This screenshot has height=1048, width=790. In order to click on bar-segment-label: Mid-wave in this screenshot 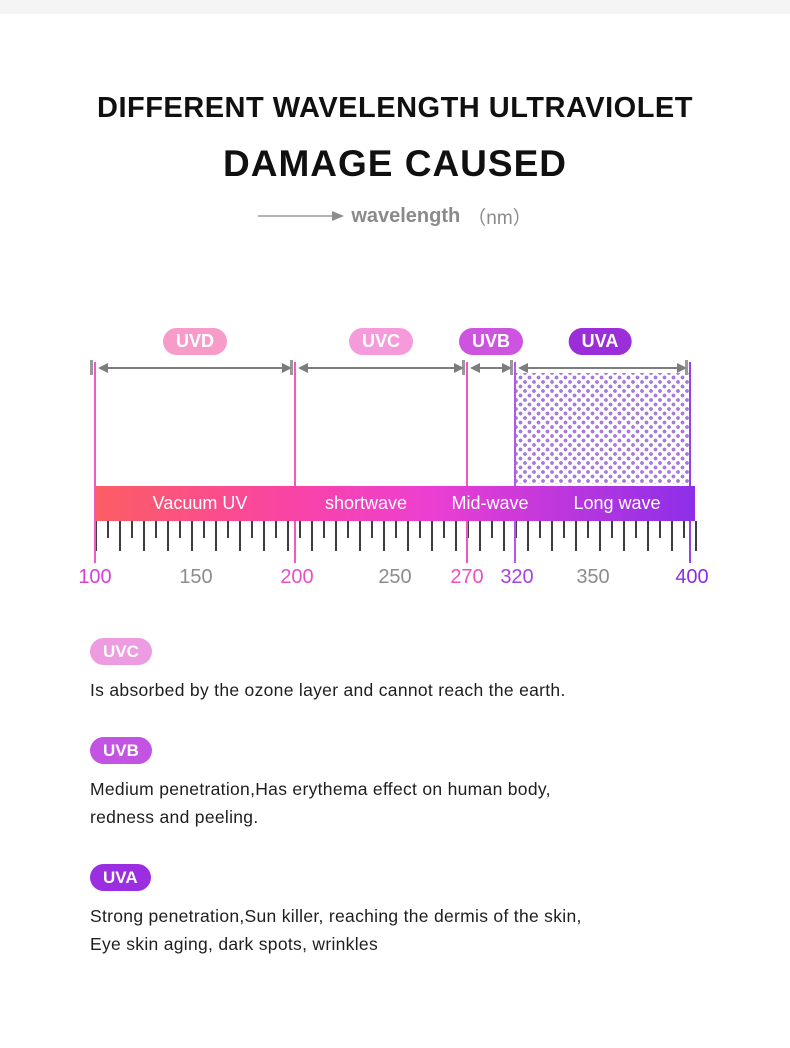, I will do `click(490, 503)`.